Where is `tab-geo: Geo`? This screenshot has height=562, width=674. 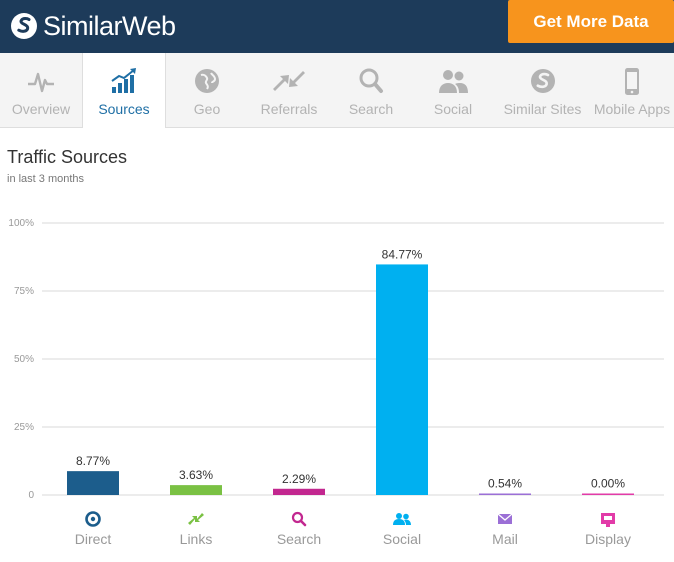 tab-geo: Geo is located at coordinates (207, 90).